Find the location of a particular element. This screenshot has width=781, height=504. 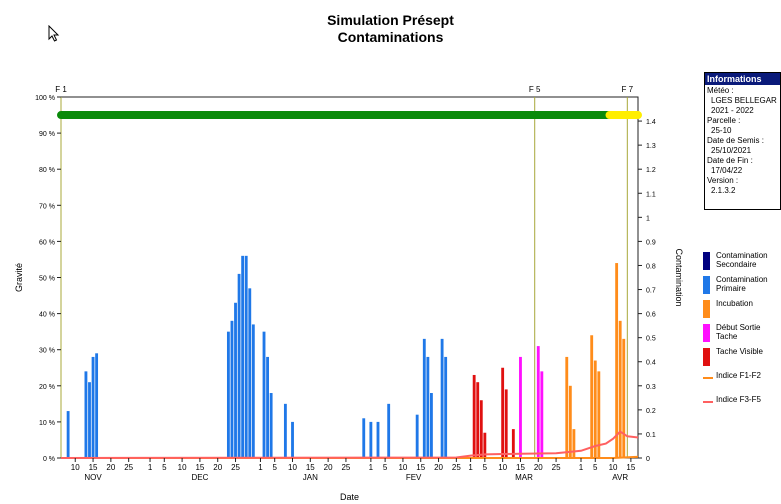

legend-item-incubation: Incubation is located at coordinates (742, 310).